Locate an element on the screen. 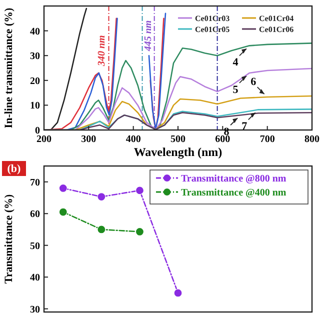 The image size is (320, 320). annotation: 4 is located at coordinates (235, 62).